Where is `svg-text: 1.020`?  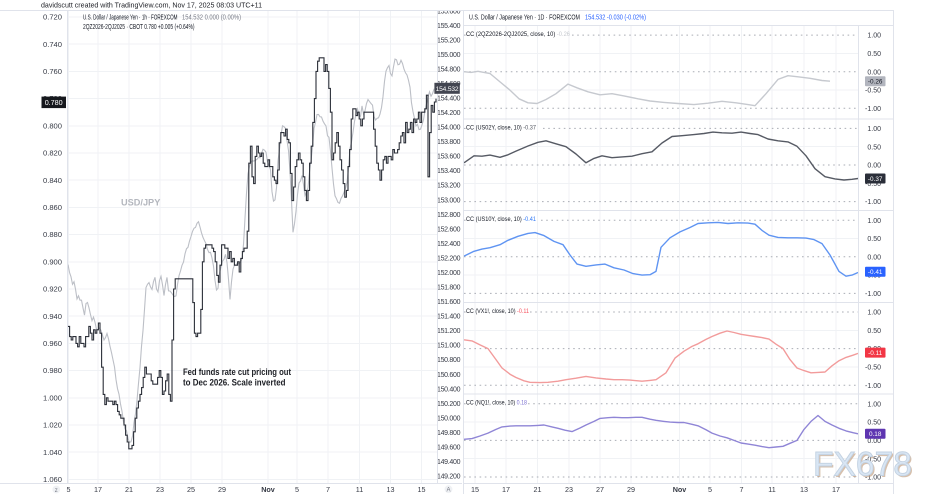 svg-text: 1.020 is located at coordinates (52, 425).